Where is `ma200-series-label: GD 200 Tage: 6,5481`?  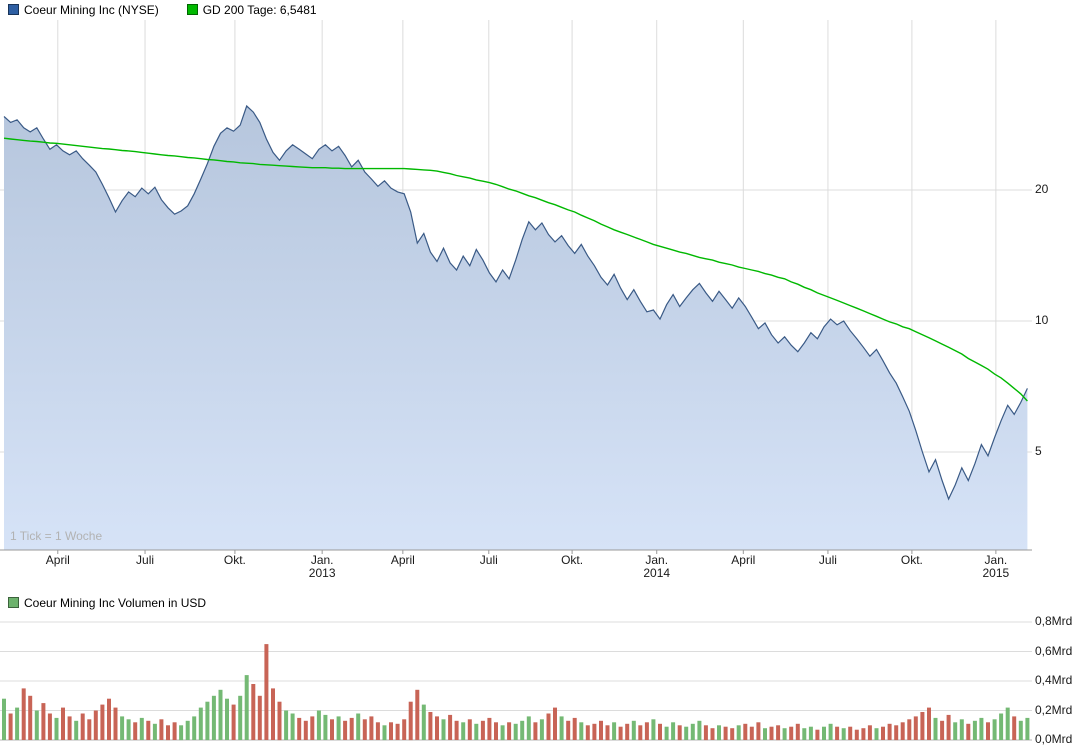
ma200-series-label: GD 200 Tage: 6,5481 is located at coordinates (259, 9).